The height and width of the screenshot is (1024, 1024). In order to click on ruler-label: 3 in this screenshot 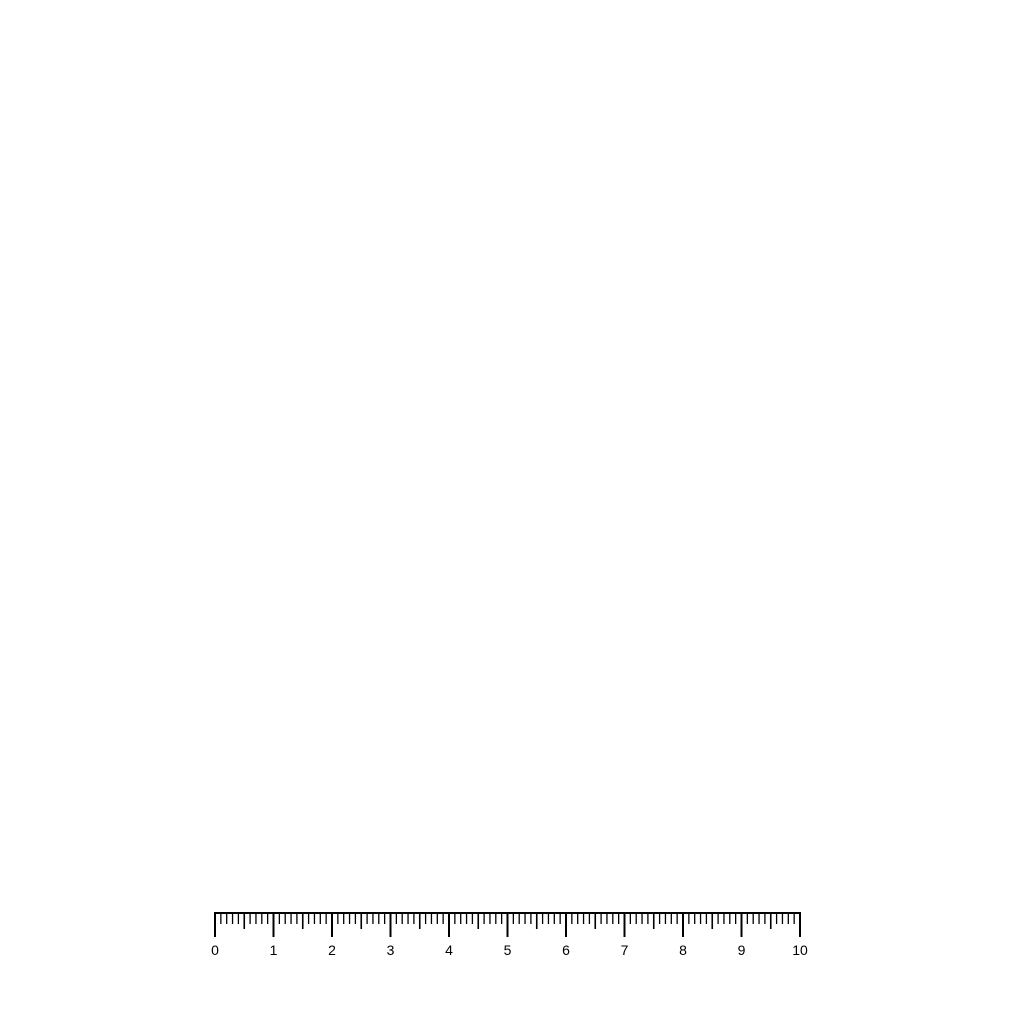, I will do `click(391, 950)`.